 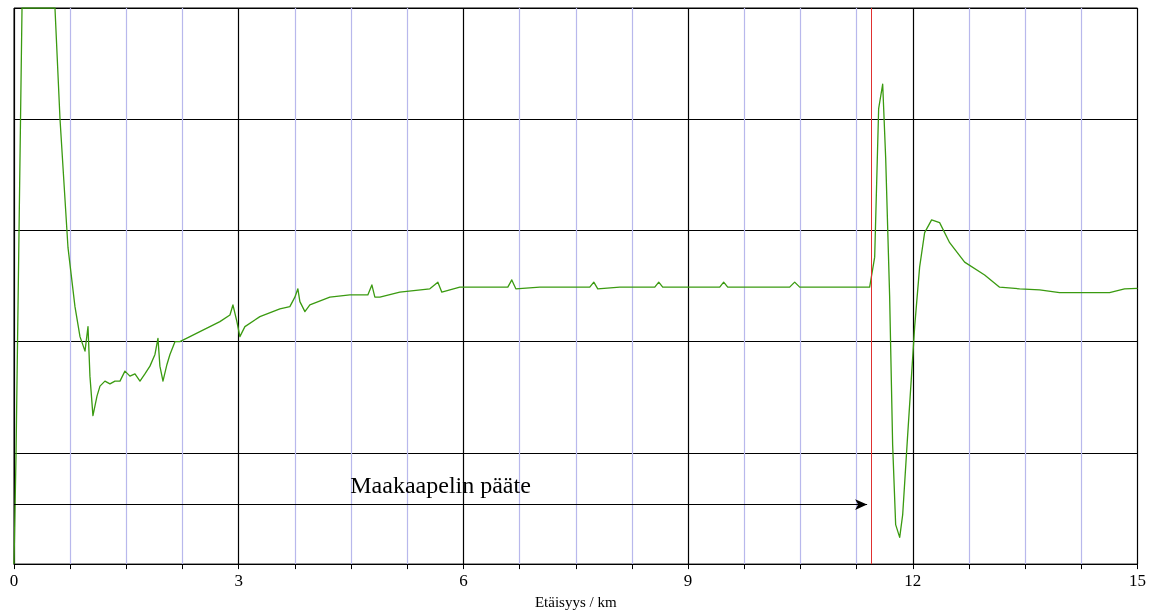 I want to click on x-tick-label: 6, so click(x=463, y=581).